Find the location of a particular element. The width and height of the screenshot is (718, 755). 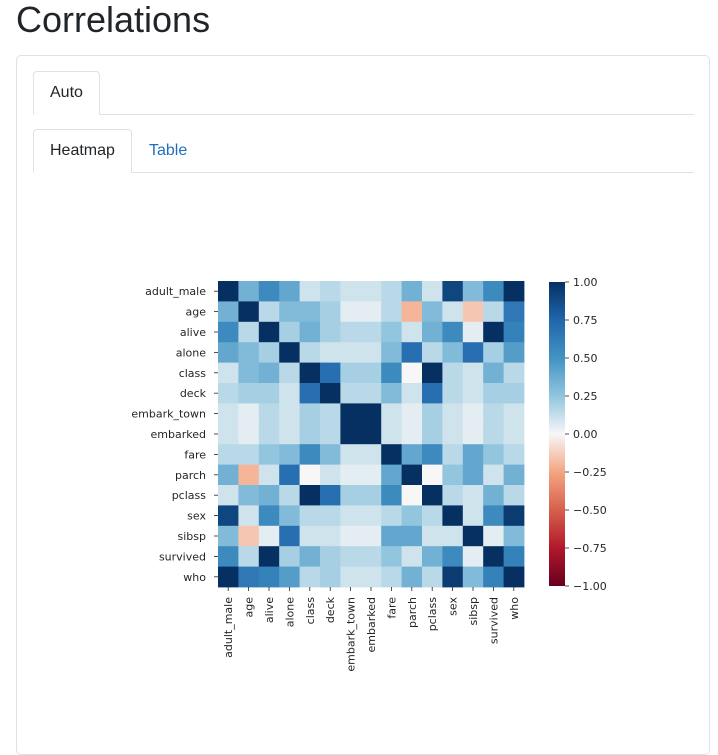

heatmap-cell-embarked-pclass is located at coordinates (432, 434).